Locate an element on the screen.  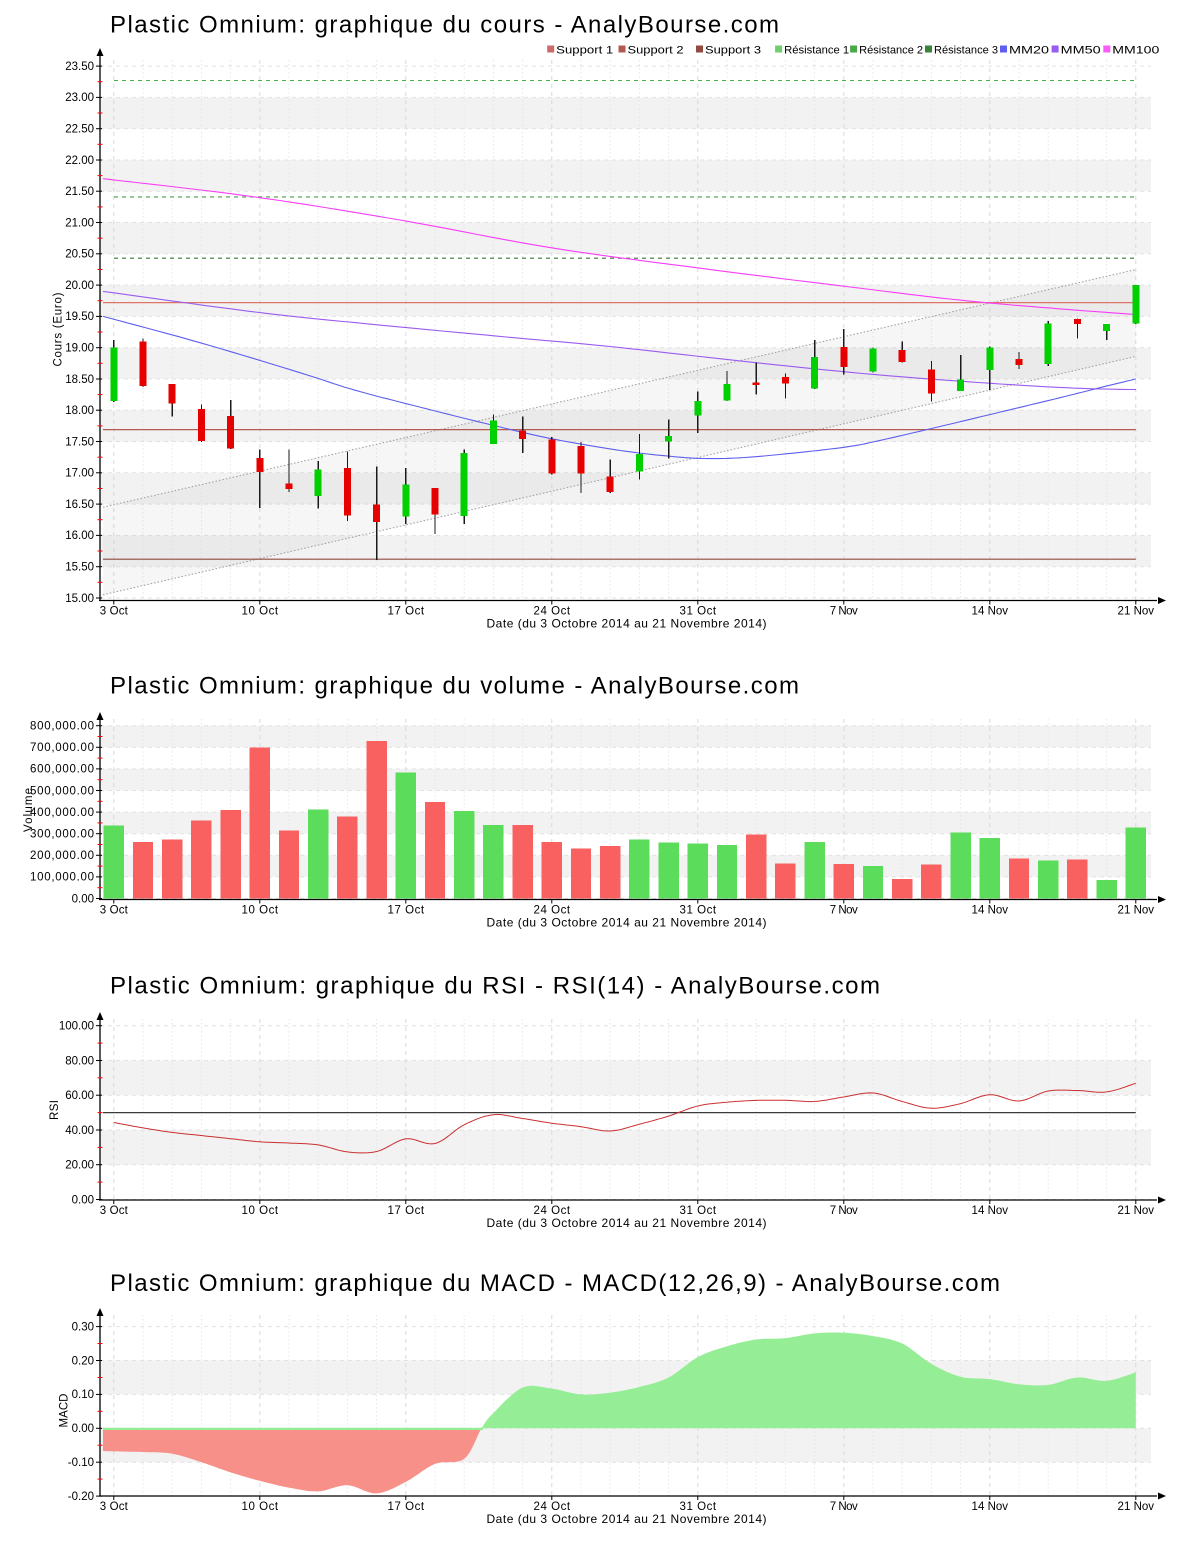
svg-text: 18.00 is located at coordinates (79, 411).